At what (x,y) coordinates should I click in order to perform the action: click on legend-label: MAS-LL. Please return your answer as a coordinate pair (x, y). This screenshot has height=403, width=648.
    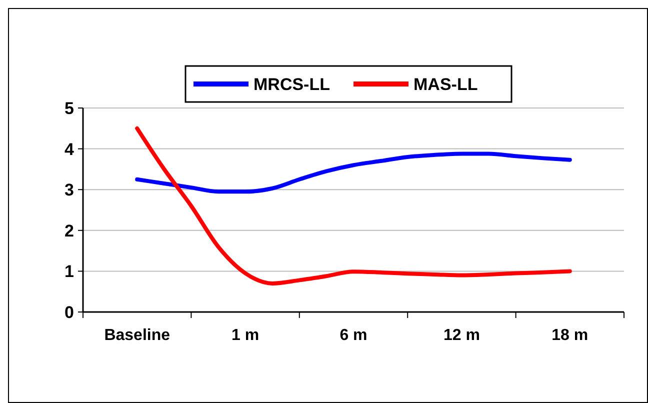
    Looking at the image, I should click on (446, 84).